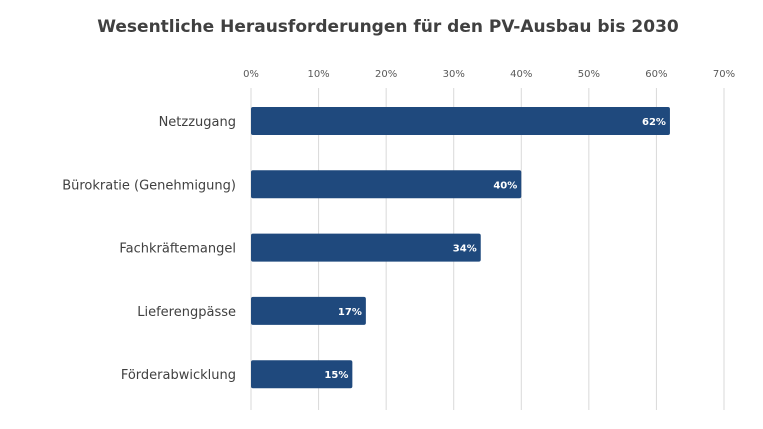 The image size is (763, 429). What do you see at coordinates (724, 74) in the screenshot?
I see `x-tick-label: 70%` at bounding box center [724, 74].